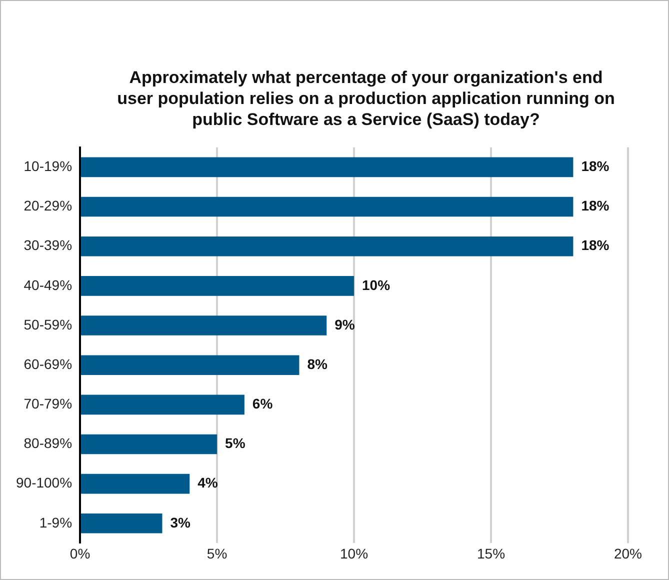  Describe the element at coordinates (48, 206) in the screenshot. I see `y-tick-label: 20-29%` at that location.